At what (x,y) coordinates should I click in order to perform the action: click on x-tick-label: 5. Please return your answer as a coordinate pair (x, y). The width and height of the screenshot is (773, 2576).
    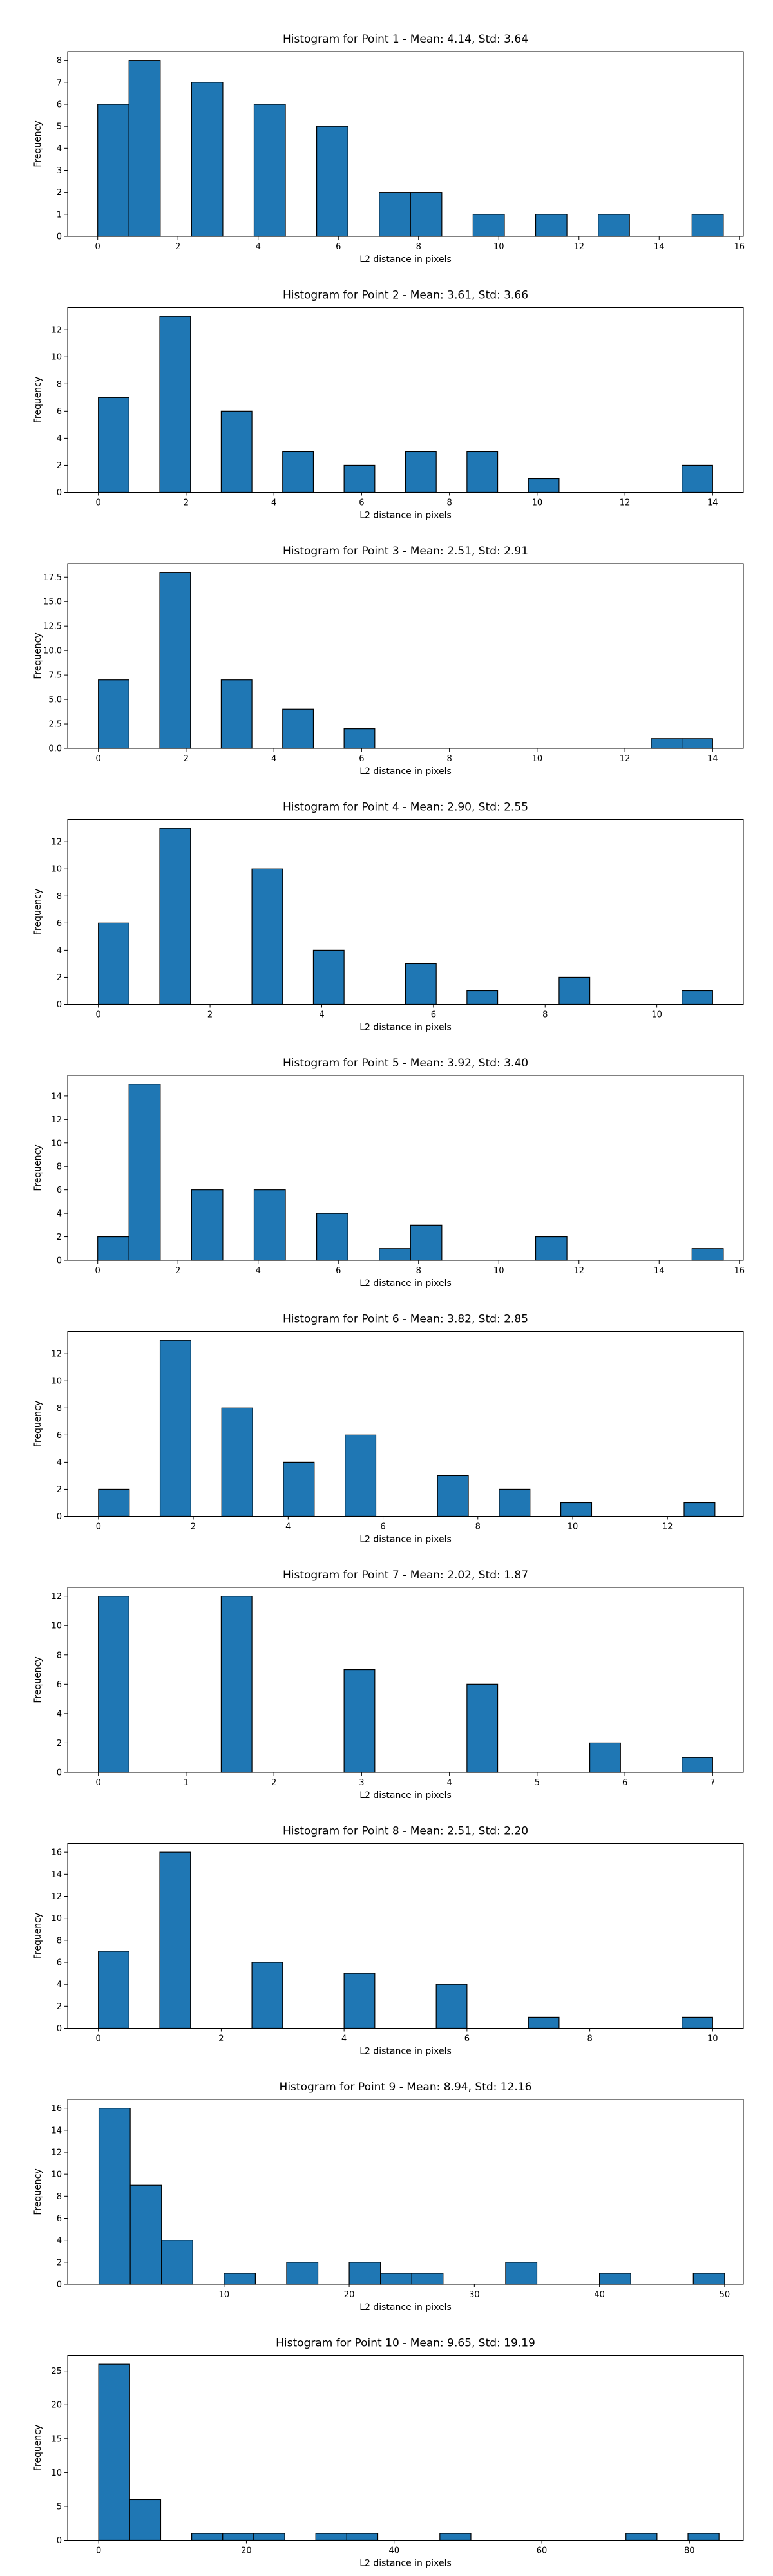
    Looking at the image, I should click on (537, 1783).